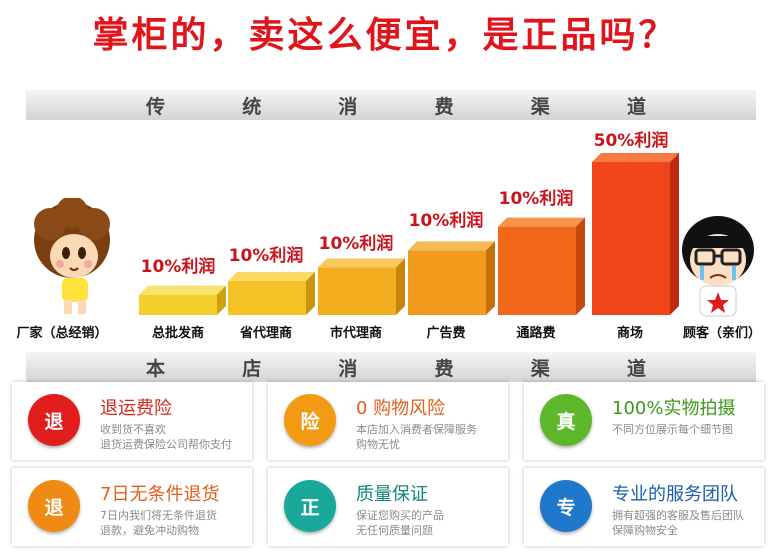  I want to click on chain-start-label: 厂家（总经销）, so click(62, 333).